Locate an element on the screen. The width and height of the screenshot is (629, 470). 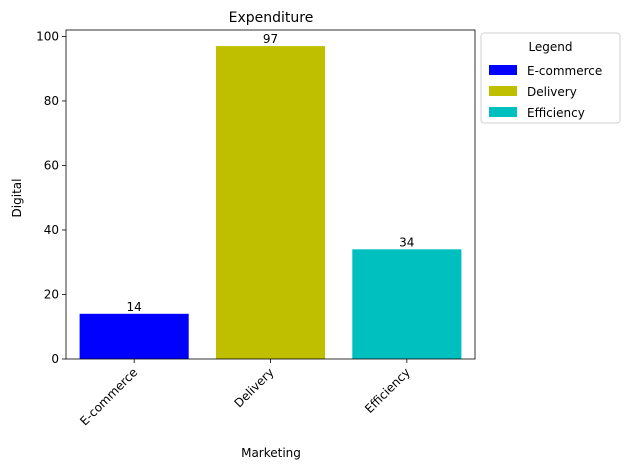
y-tick-label: 0 is located at coordinates (55, 359).